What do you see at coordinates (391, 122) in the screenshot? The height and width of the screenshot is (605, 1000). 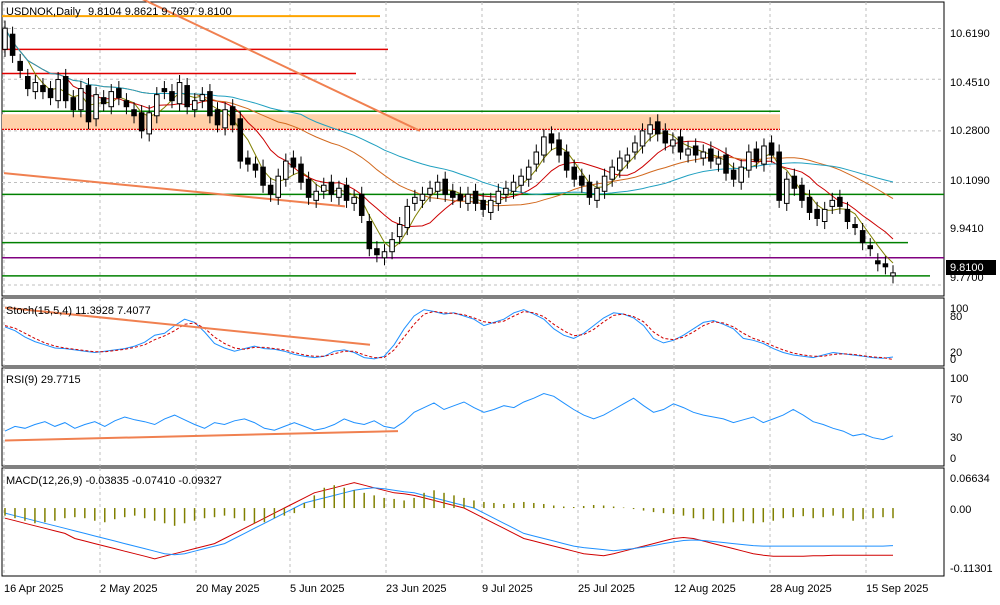 I see `resistance-zone` at bounding box center [391, 122].